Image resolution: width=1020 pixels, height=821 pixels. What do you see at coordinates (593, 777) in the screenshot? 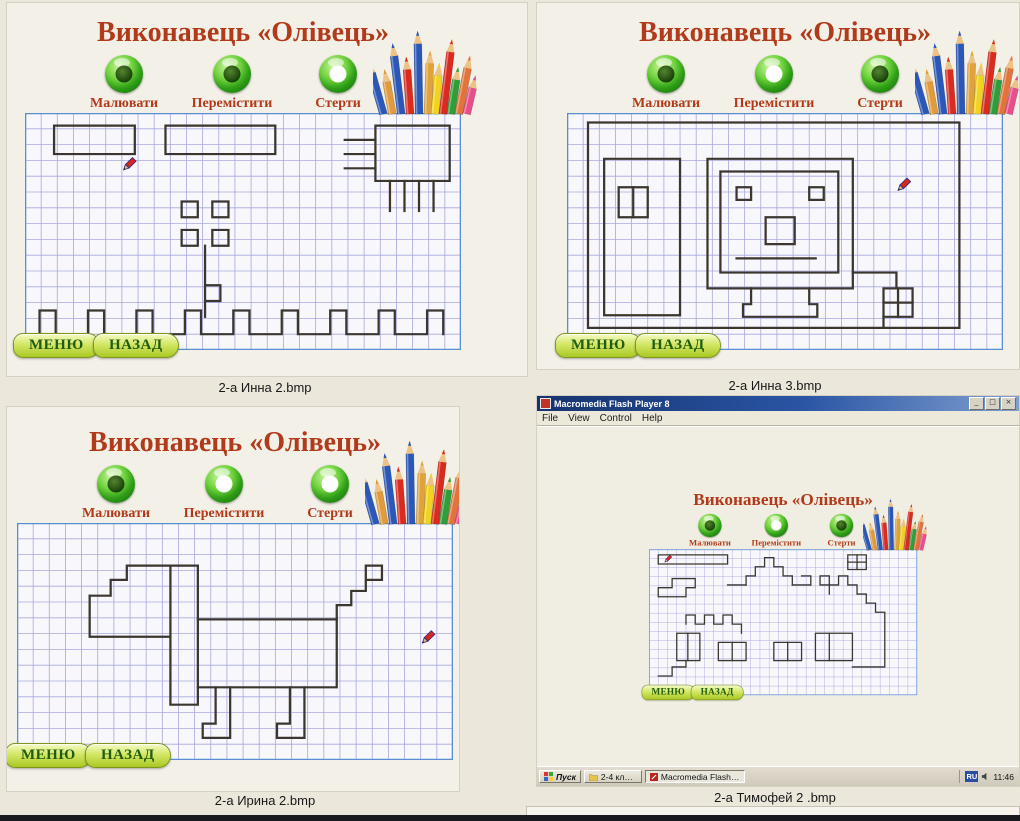
I see `folder-icon` at bounding box center [593, 777].